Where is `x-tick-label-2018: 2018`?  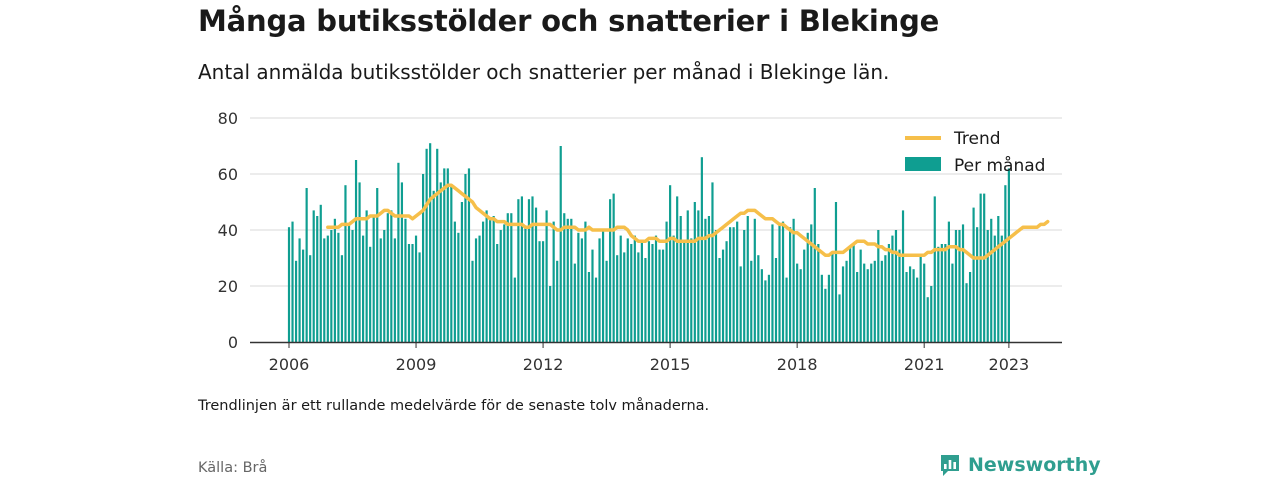
x-tick-label-2018: 2018 is located at coordinates (797, 364).